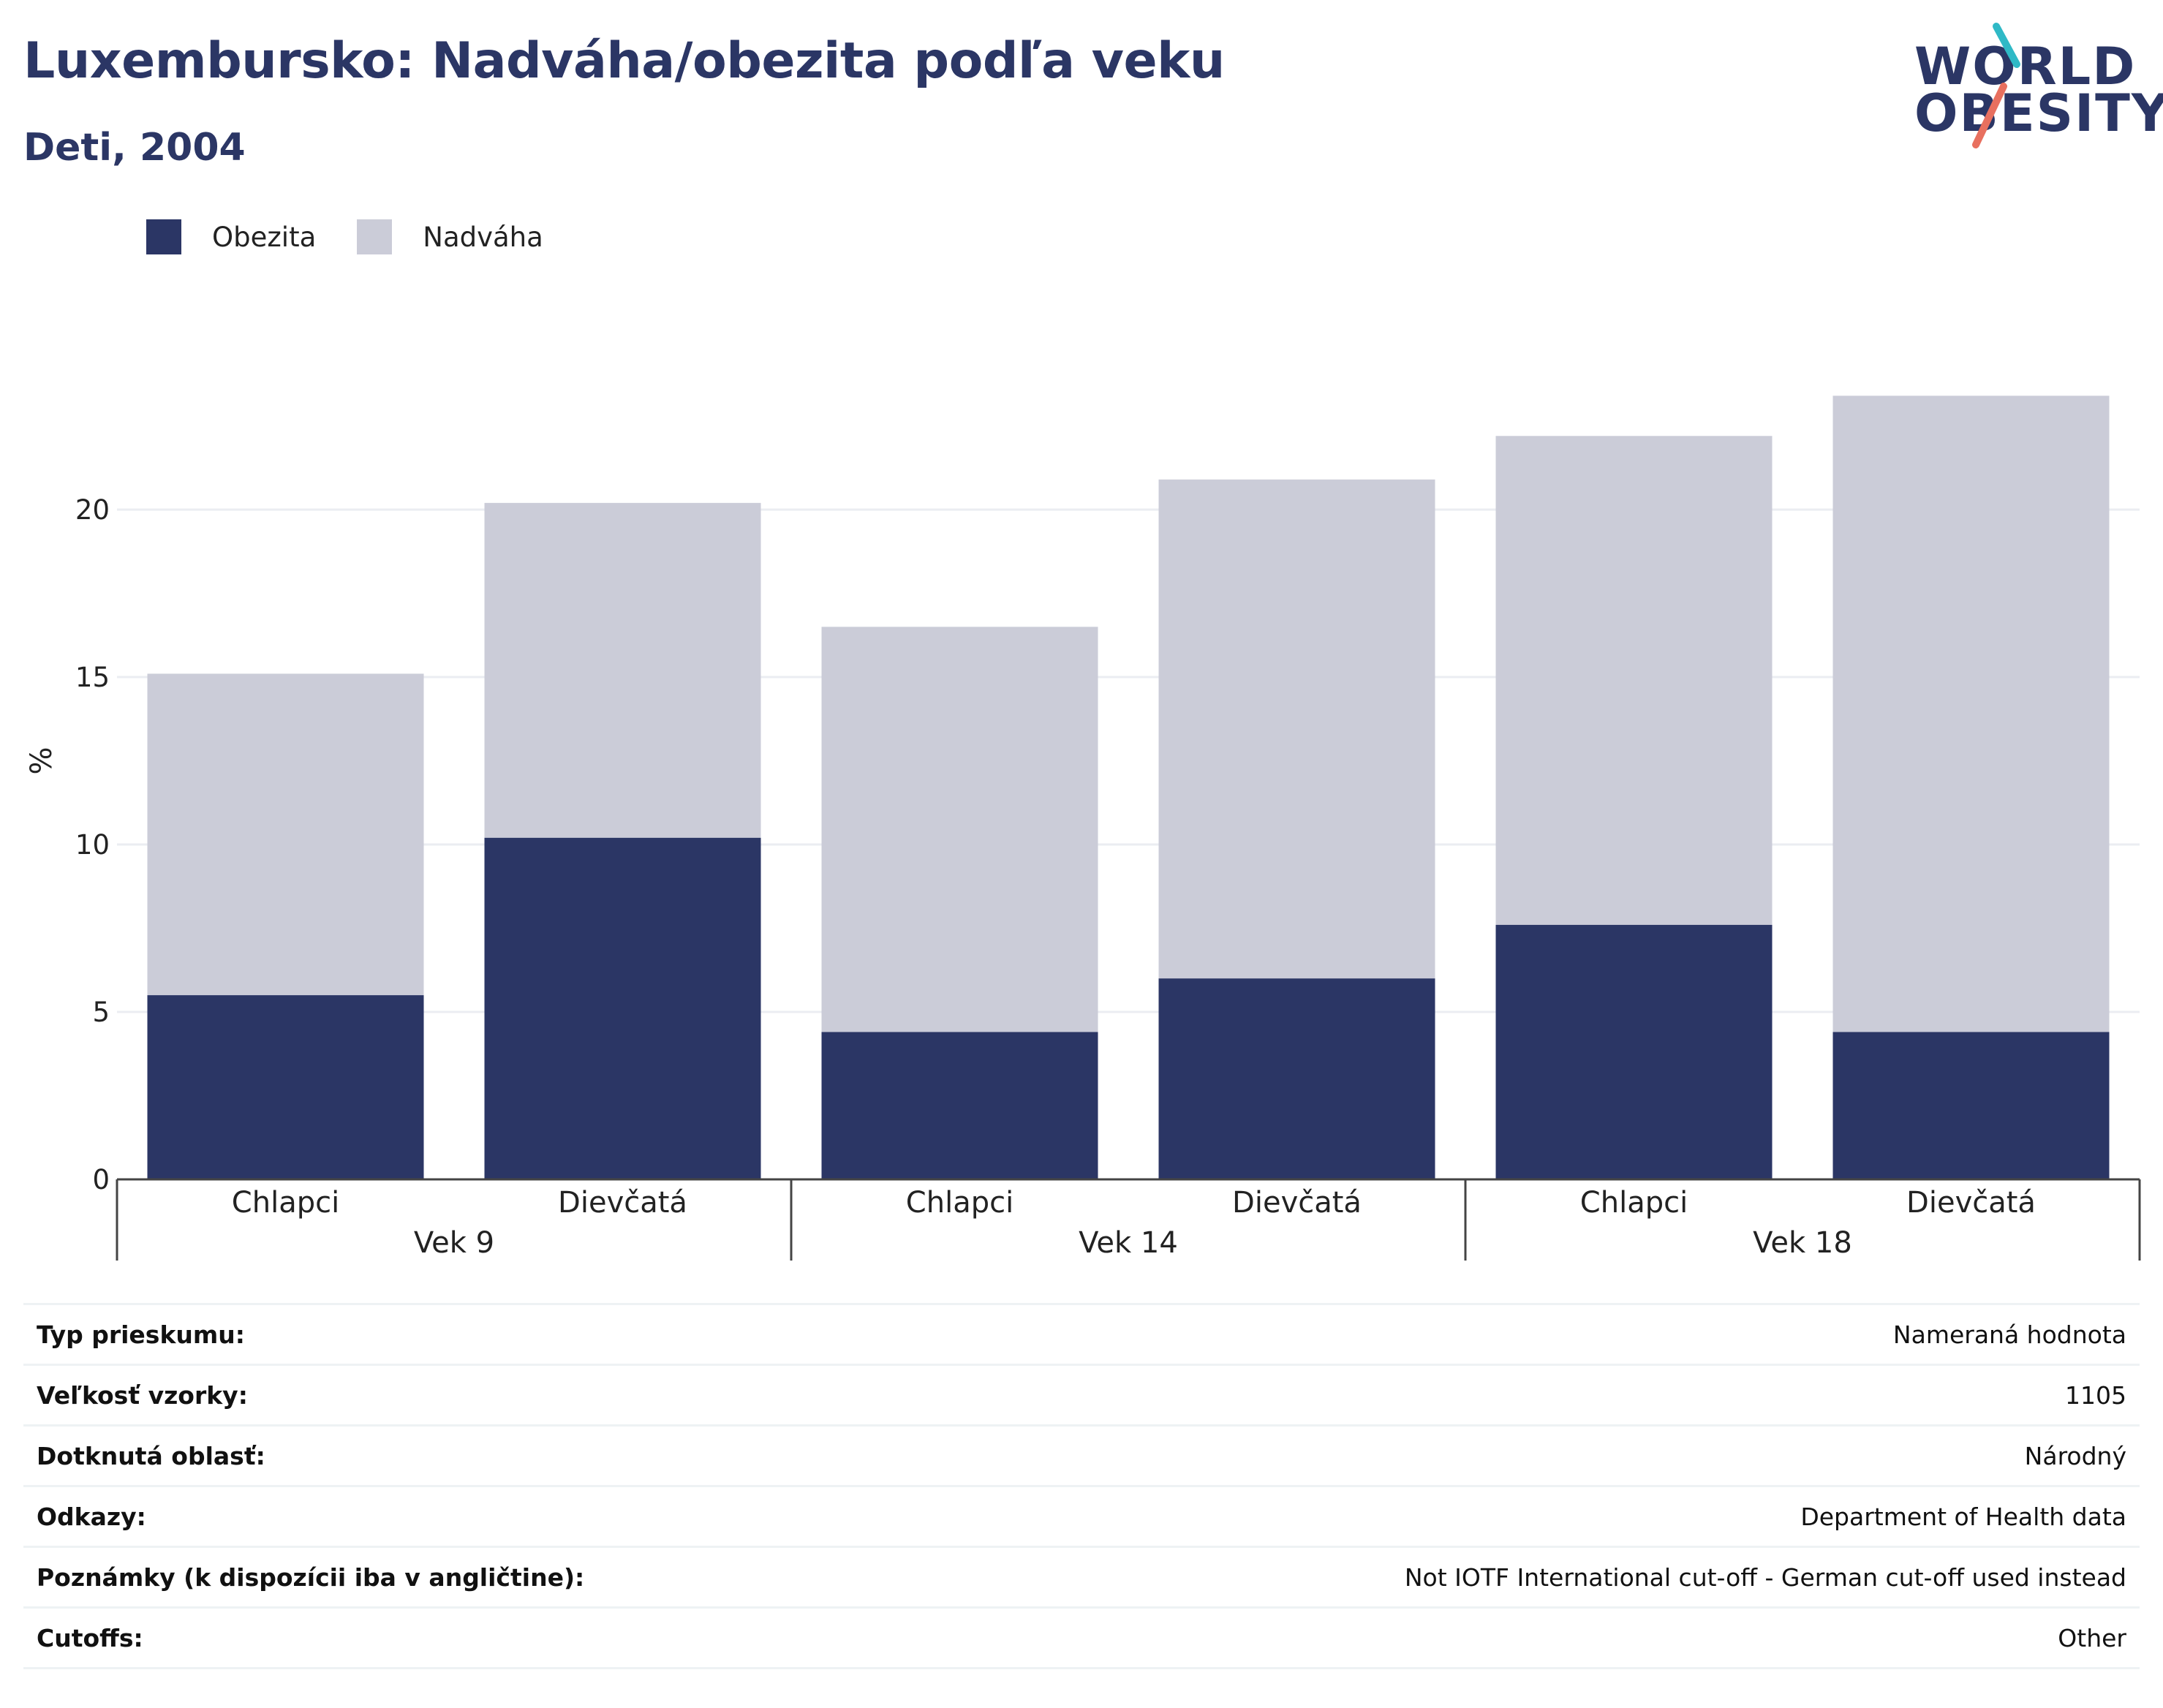 The width and height of the screenshot is (2163, 1708). Describe the element at coordinates (2095, 1395) in the screenshot. I see `info-value: 1105` at that location.